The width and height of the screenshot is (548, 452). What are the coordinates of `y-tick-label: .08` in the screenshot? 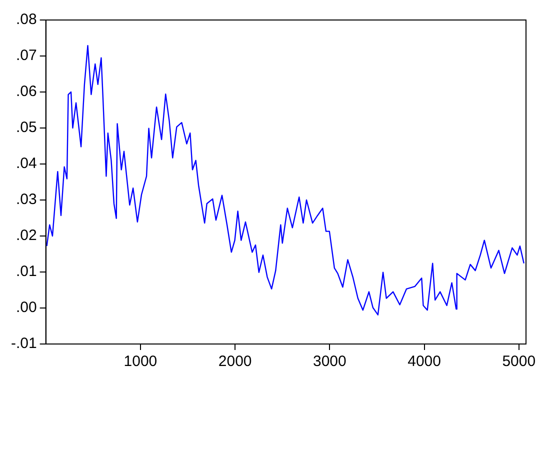 It's located at (26, 19).